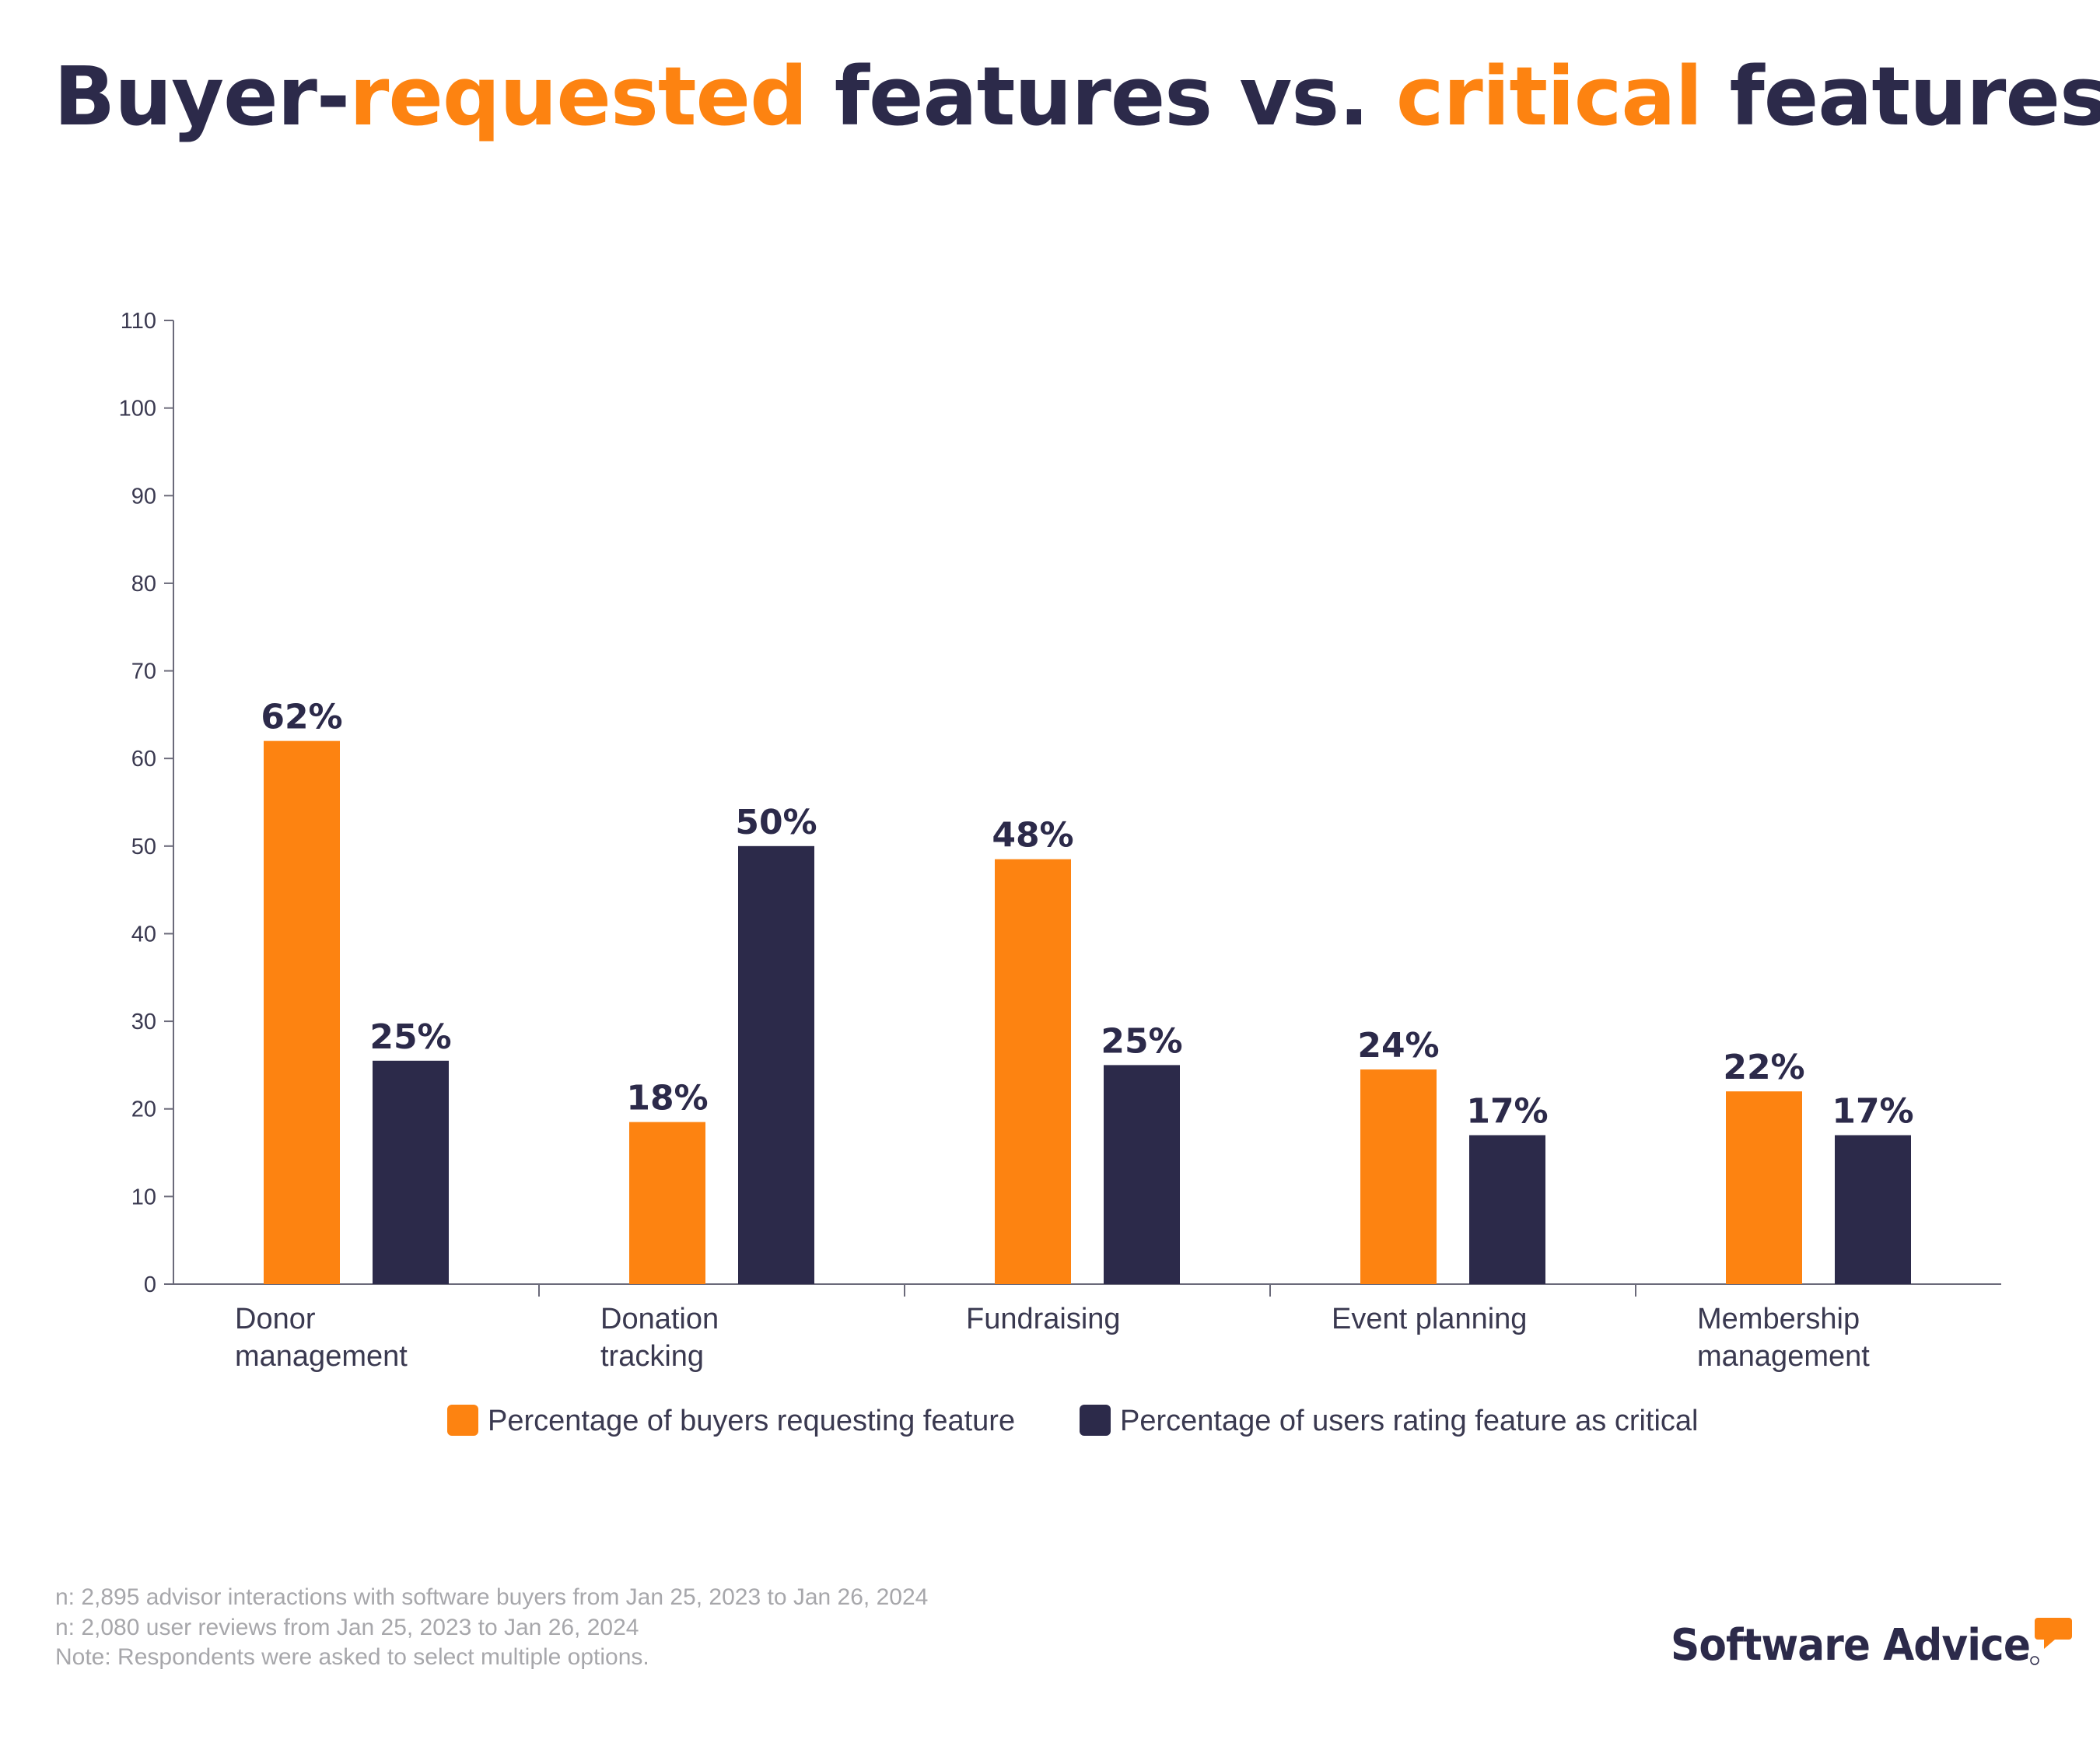 The width and height of the screenshot is (2100, 1750). I want to click on legend-label: Percentage of buyers requesting feature, so click(752, 1421).